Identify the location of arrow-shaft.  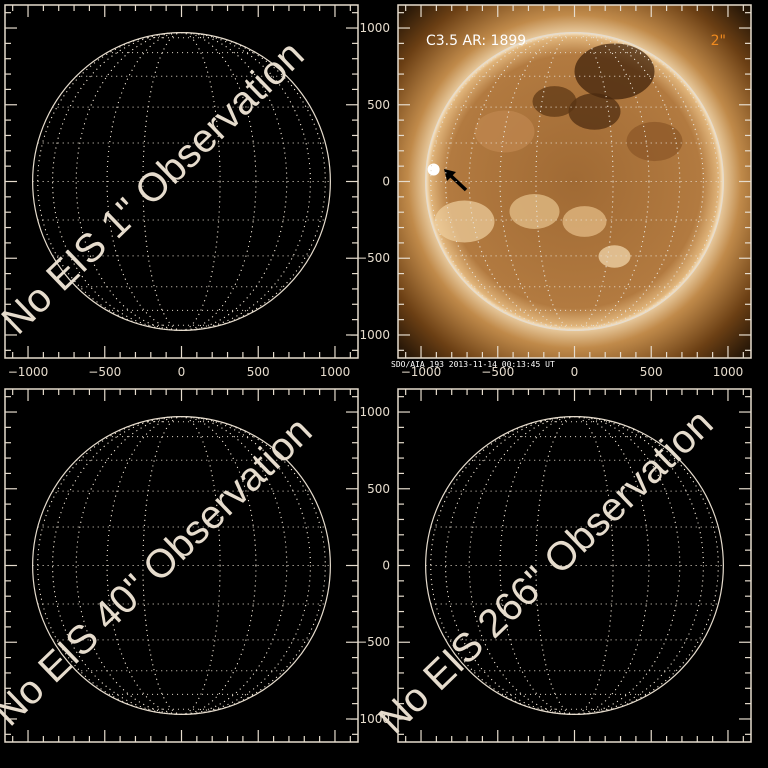
(458, 182).